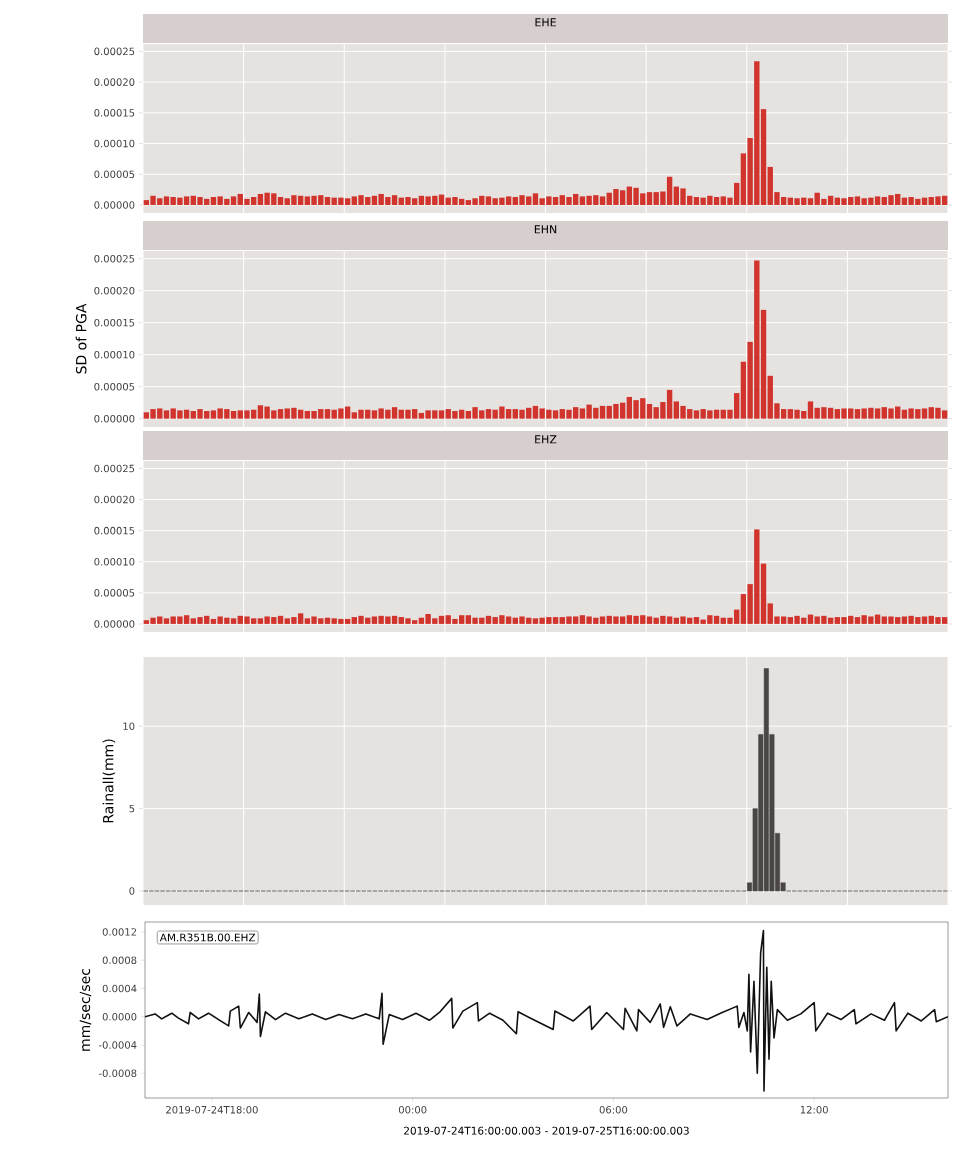  I want to click on y-tick-label: 0, so click(132, 891).